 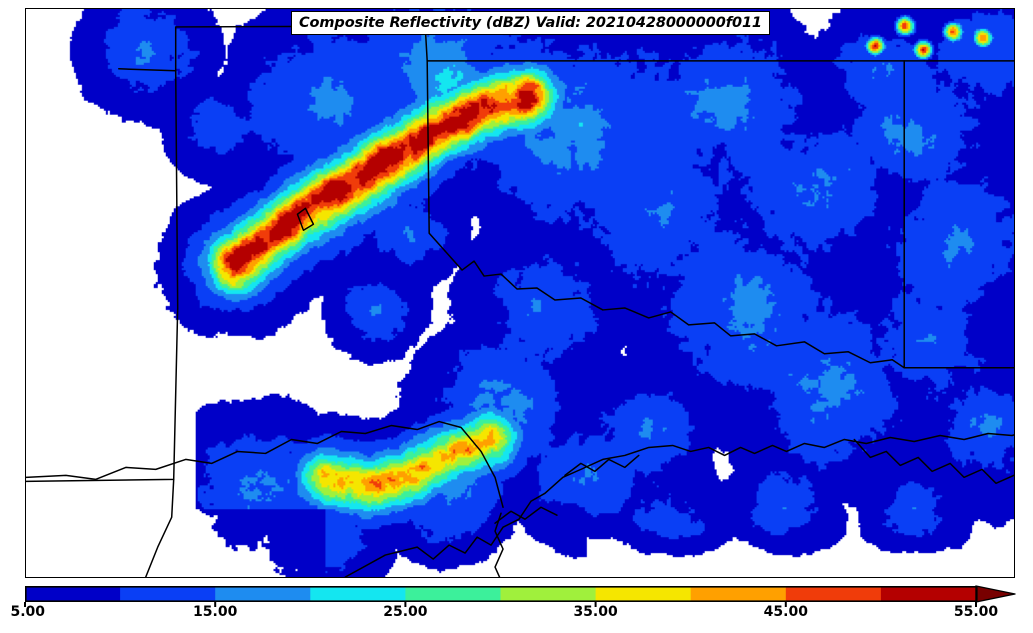 What do you see at coordinates (976, 612) in the screenshot?
I see `colorbar-tick-label: 55.00` at bounding box center [976, 612].